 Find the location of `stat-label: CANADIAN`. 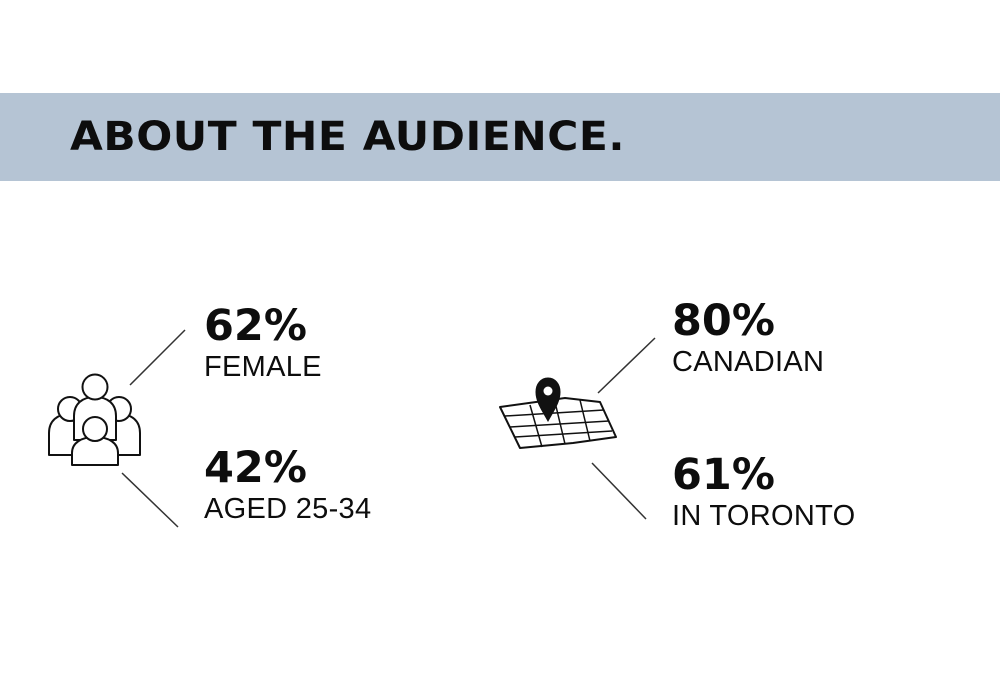

stat-label: CANADIAN is located at coordinates (748, 362).